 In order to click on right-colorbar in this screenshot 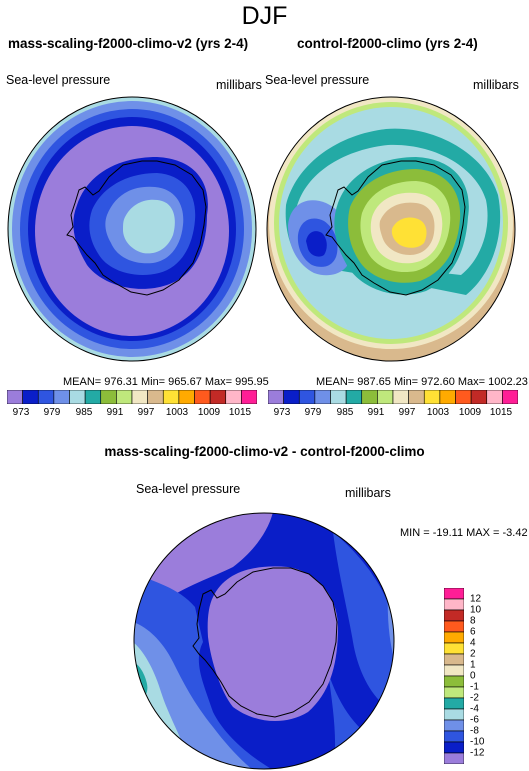, I will do `click(393, 397)`.